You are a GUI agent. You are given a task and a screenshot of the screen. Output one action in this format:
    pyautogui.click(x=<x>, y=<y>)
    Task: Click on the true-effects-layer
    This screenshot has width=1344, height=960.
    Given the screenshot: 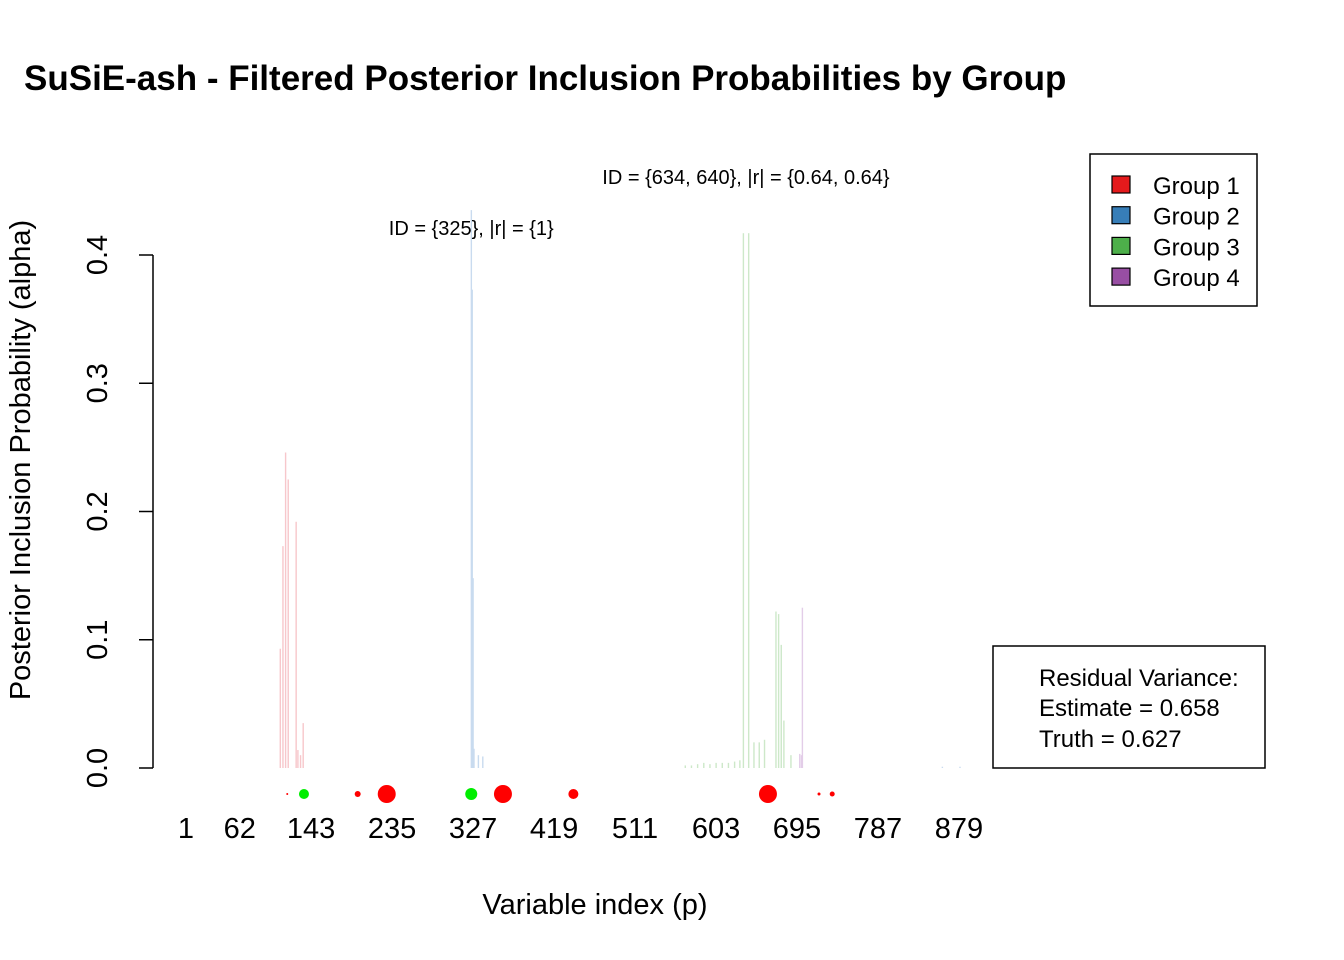 What is the action you would take?
    pyautogui.click(x=560, y=794)
    